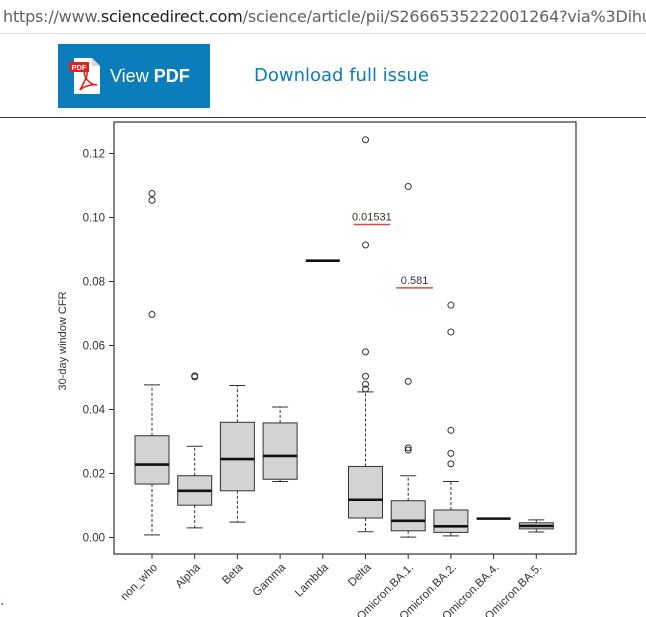 The width and height of the screenshot is (646, 617). What do you see at coordinates (365, 334) in the screenshot?
I see `box-Delta` at bounding box center [365, 334].